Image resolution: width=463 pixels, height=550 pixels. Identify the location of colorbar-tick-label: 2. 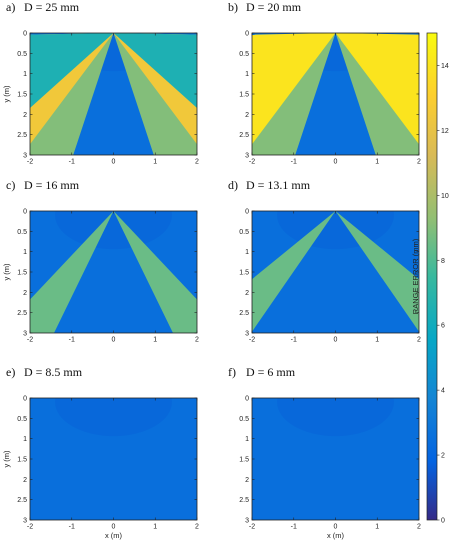
(443, 456).